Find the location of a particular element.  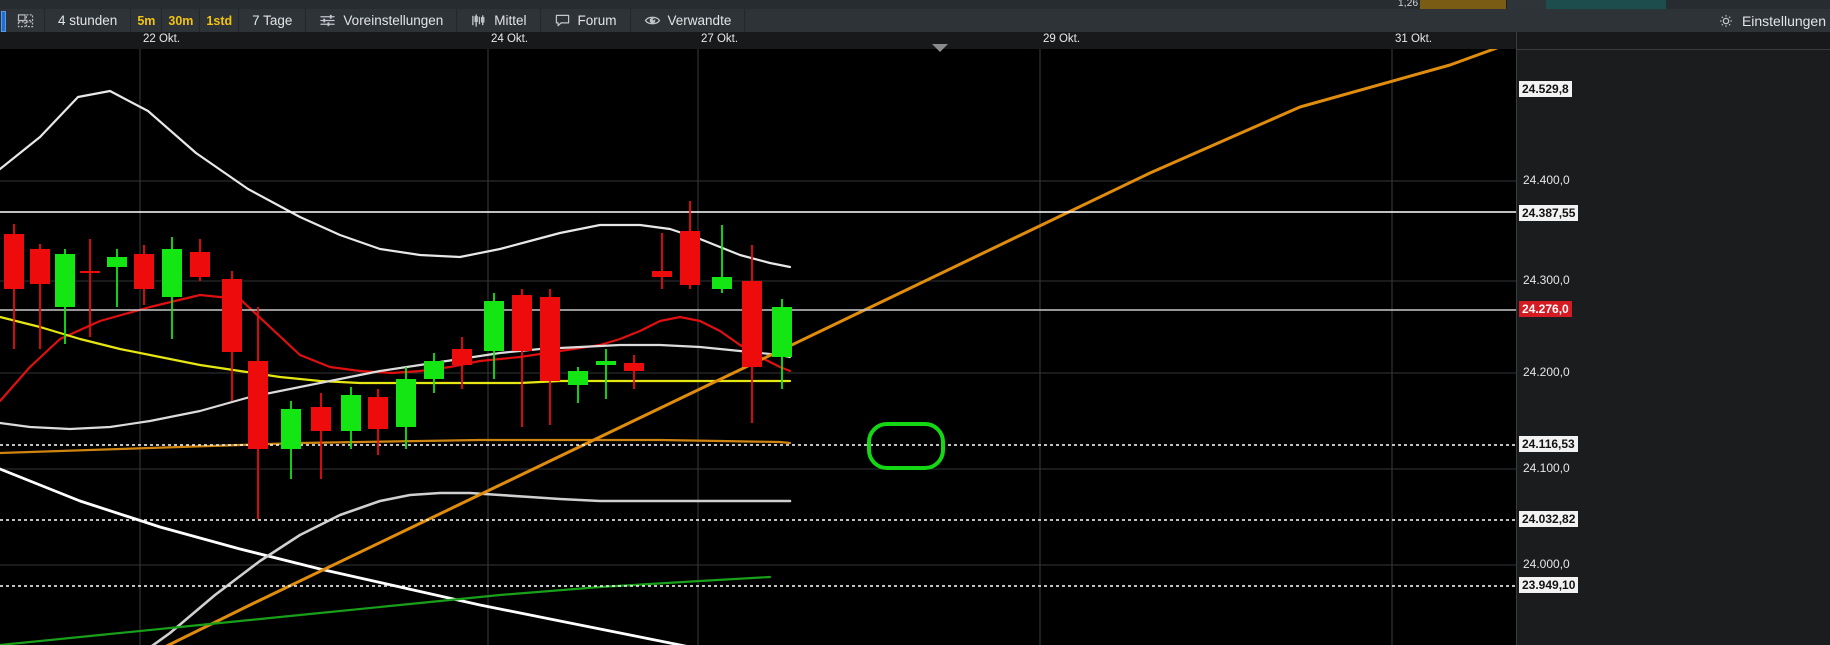

timeframe-group: 5m 30m 1std is located at coordinates (185, 20).